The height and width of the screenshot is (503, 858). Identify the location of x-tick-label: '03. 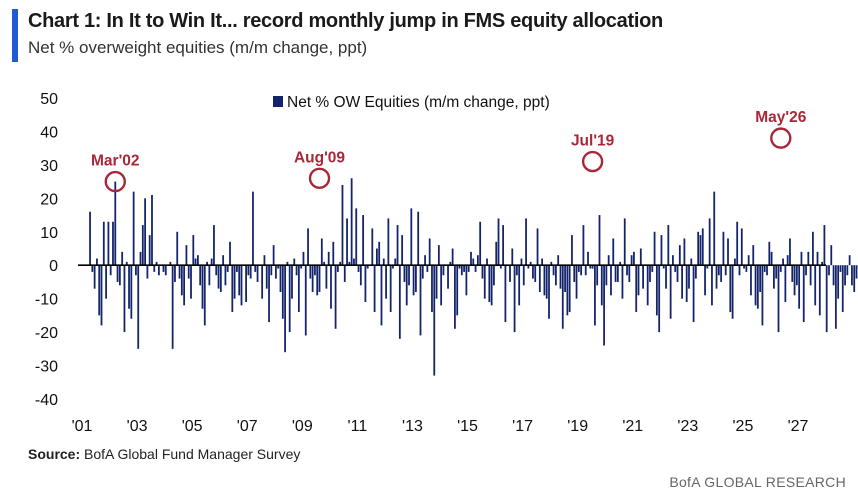
(137, 426).